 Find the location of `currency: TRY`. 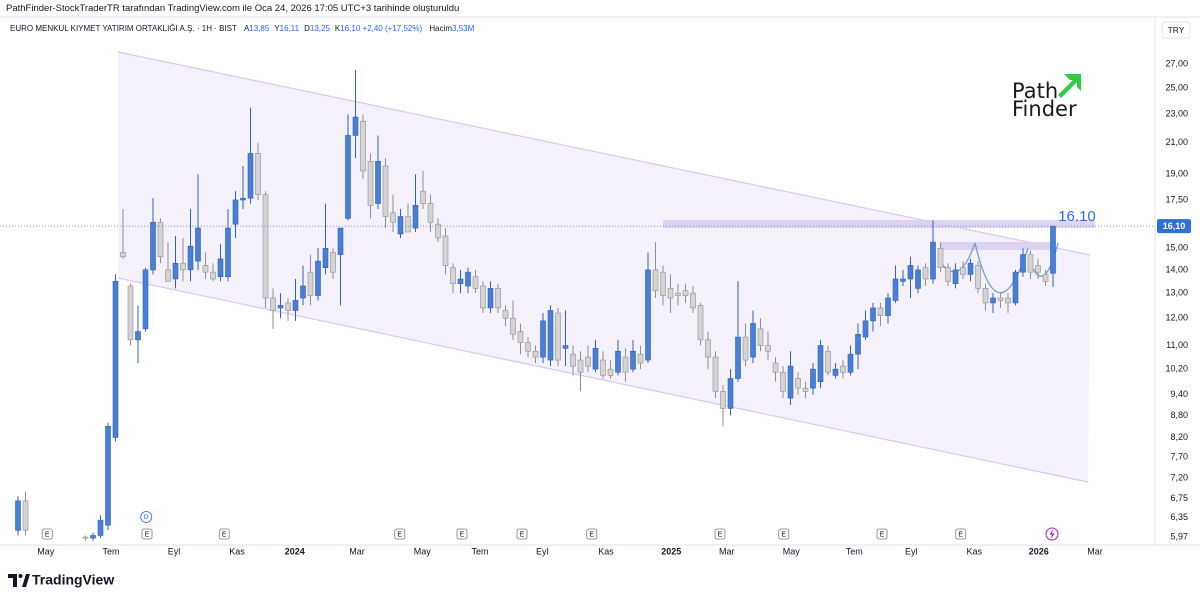

currency: TRY is located at coordinates (1176, 30).